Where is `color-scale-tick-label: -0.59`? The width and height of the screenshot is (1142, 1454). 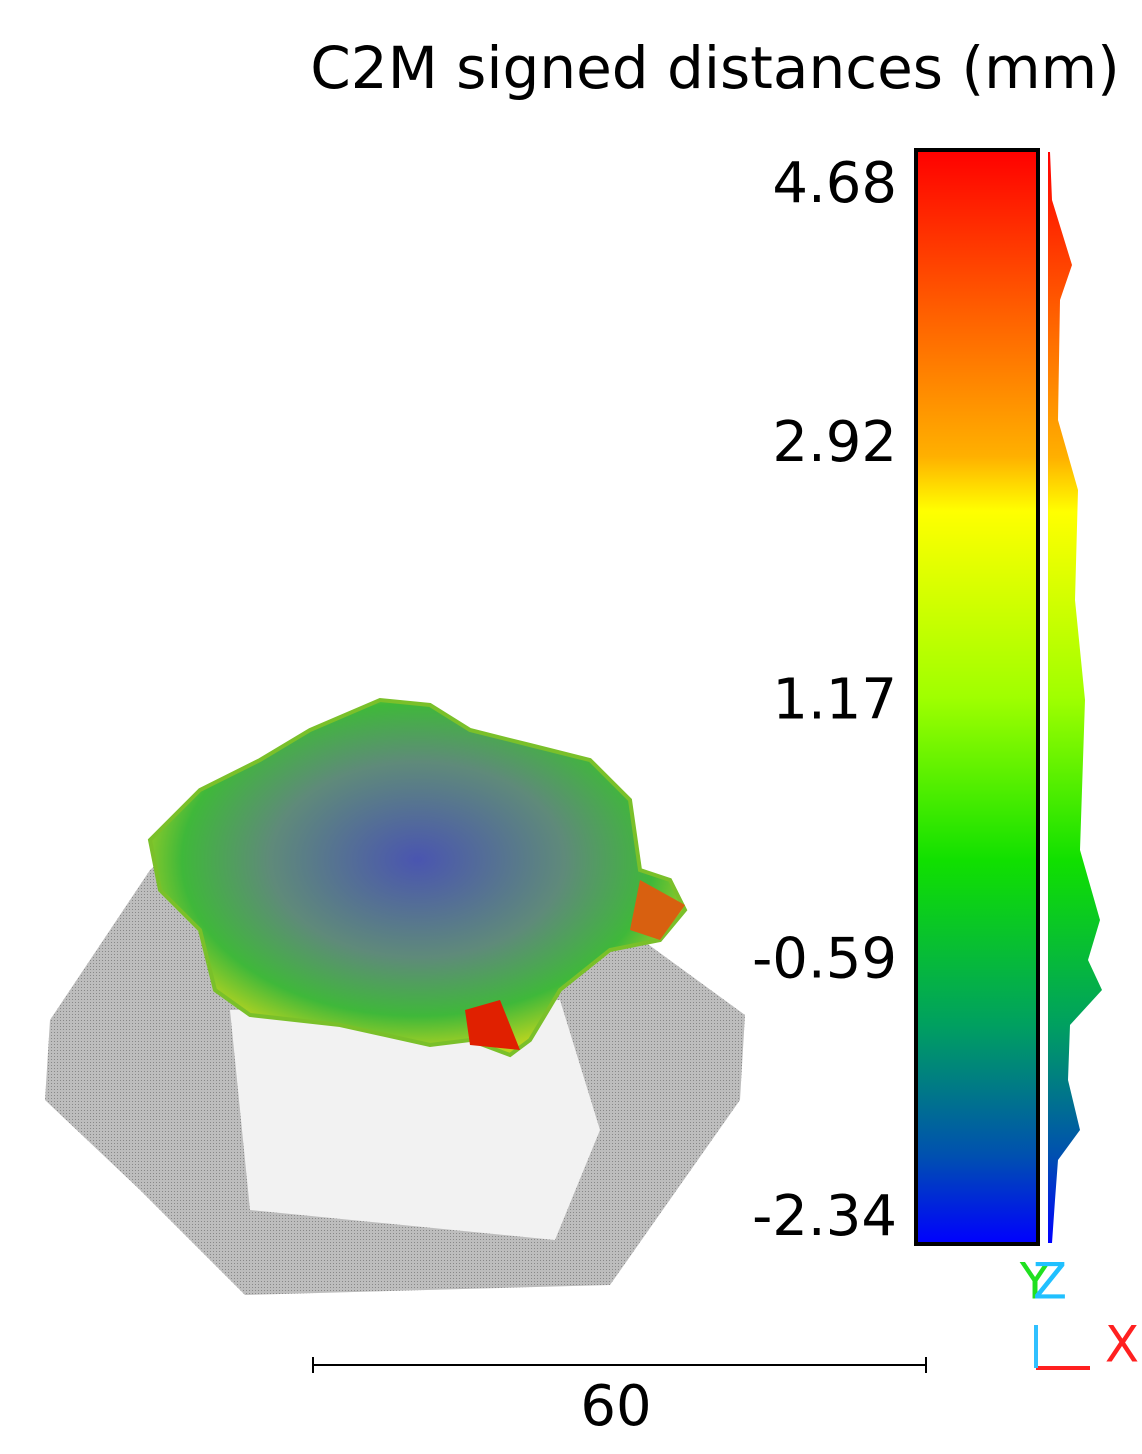 color-scale-tick-label: -0.59 is located at coordinates (824, 959).